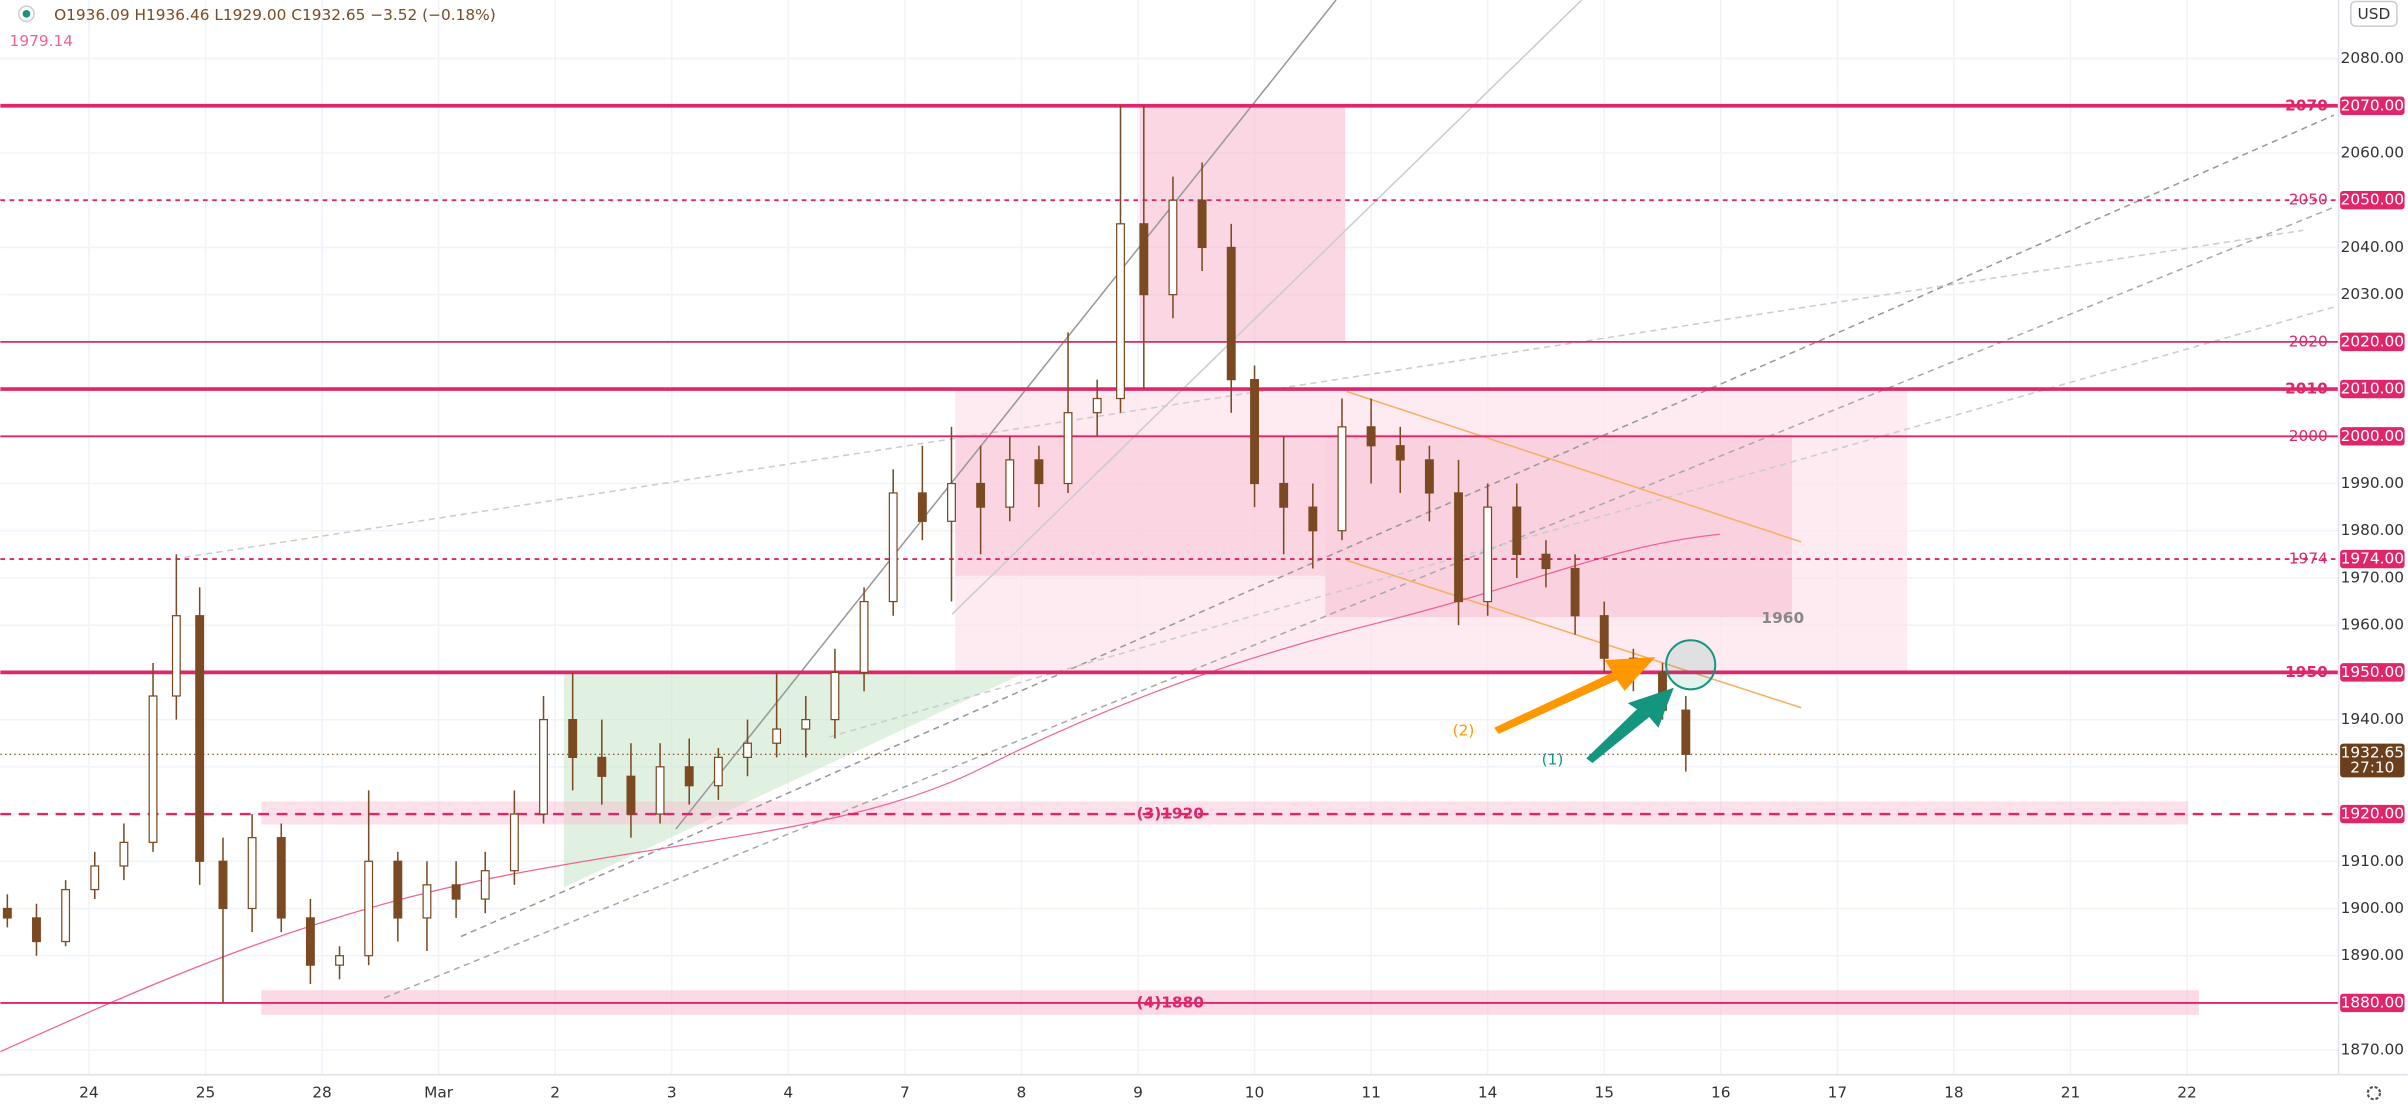 Image resolution: width=2408 pixels, height=1110 pixels. I want to click on y-tick-label: 1900.00, so click(2372, 908).